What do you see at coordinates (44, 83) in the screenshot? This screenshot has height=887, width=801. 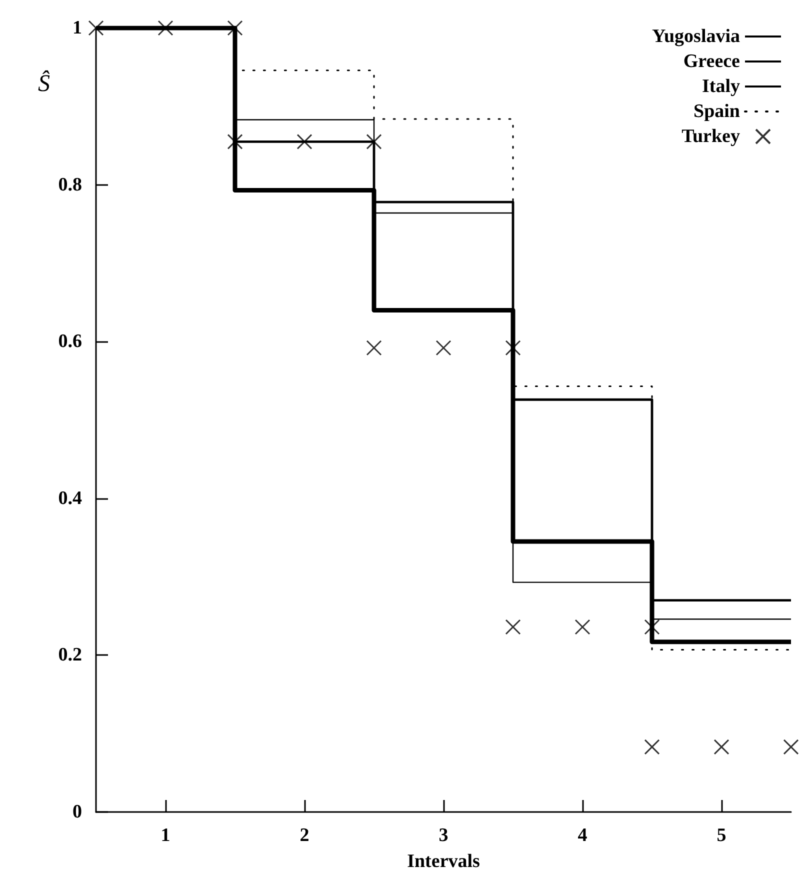 I see `y-axis-title: Ŝ` at bounding box center [44, 83].